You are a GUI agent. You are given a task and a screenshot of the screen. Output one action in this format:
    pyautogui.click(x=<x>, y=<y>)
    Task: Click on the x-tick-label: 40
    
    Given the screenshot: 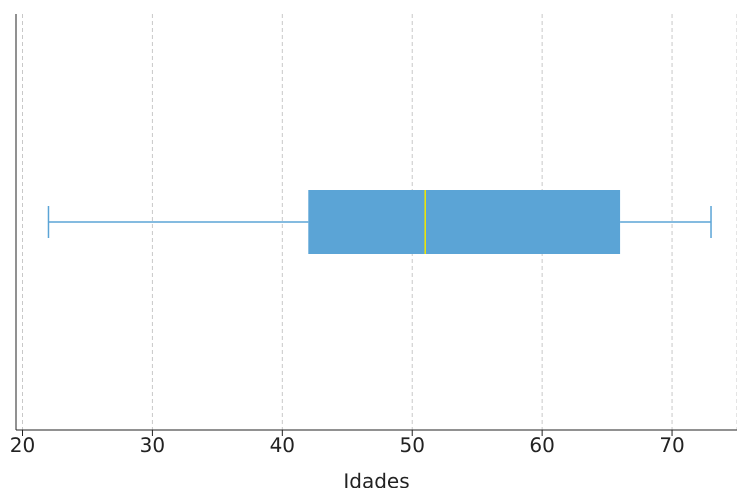 What is the action you would take?
    pyautogui.click(x=283, y=445)
    